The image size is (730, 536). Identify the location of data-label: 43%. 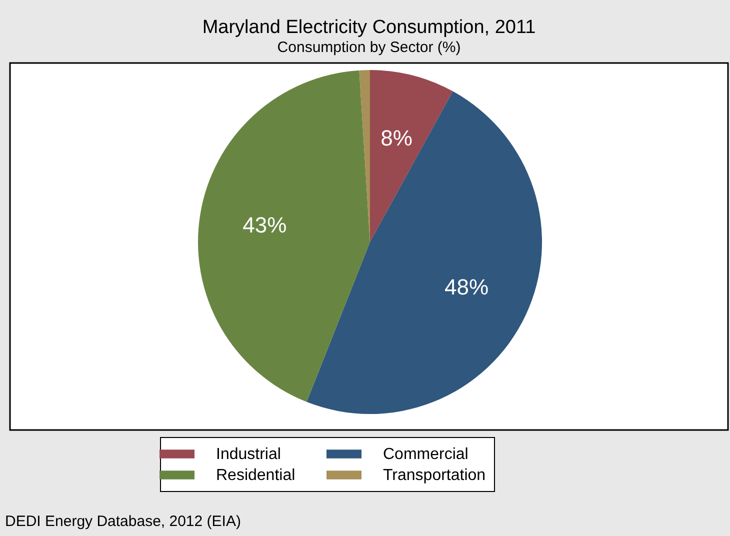
(264, 225).